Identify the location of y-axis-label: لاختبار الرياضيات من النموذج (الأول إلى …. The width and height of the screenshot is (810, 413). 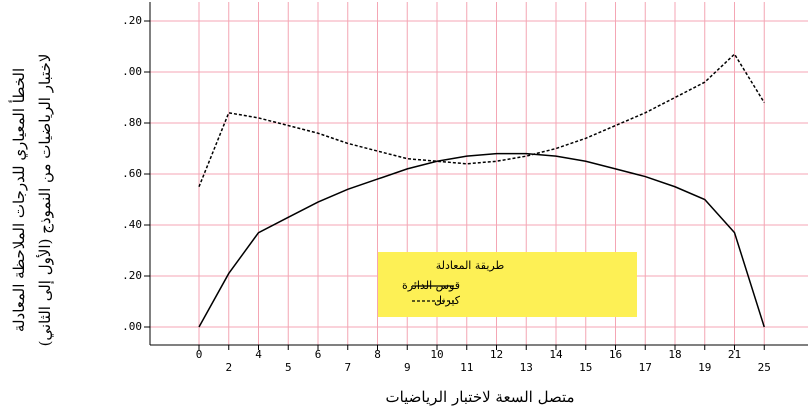
(45, 200).